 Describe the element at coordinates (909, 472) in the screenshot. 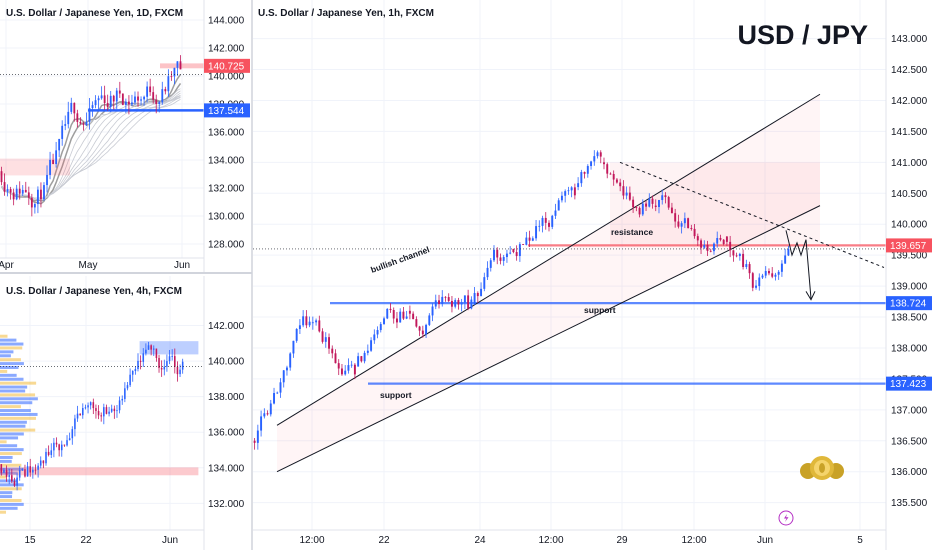

I see `hourly-price-tick: 136.000` at that location.